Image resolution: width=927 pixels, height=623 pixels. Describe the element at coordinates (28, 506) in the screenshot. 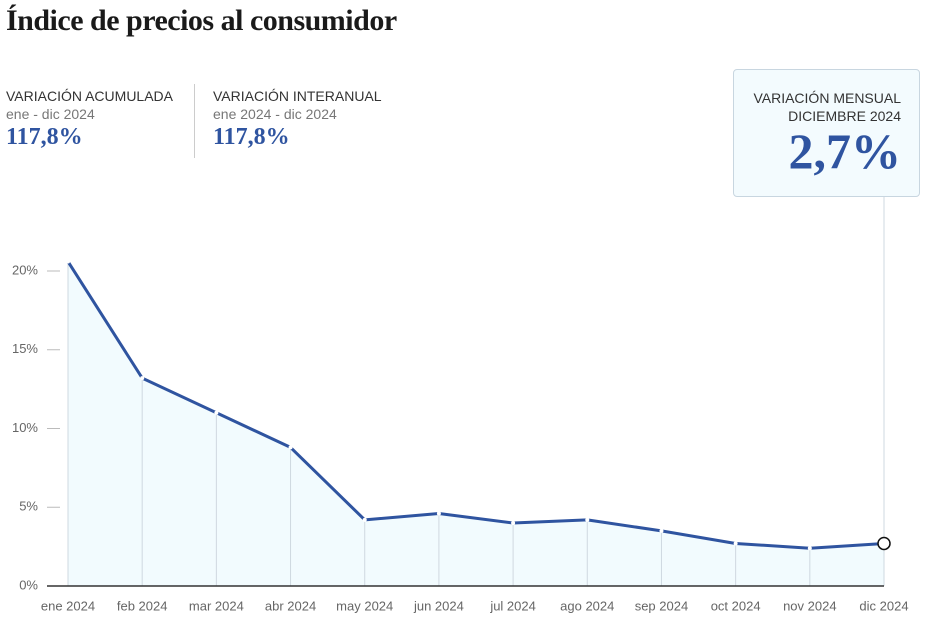

I see `y-tick-label: 5%` at that location.